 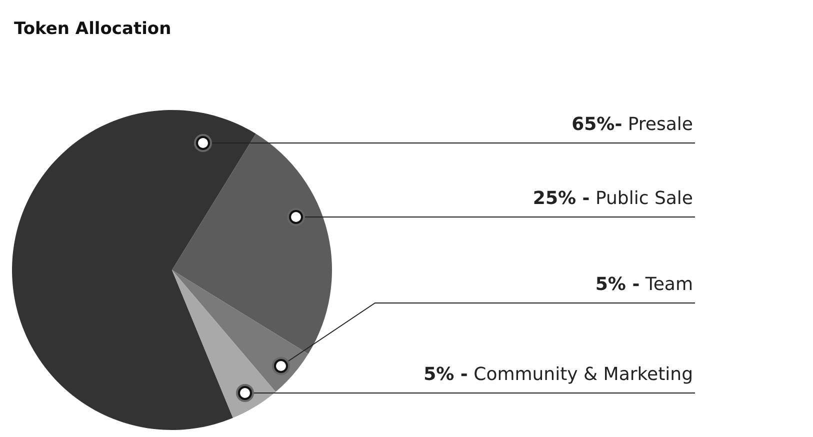 I want to click on data-label: 65%-, so click(x=597, y=124).